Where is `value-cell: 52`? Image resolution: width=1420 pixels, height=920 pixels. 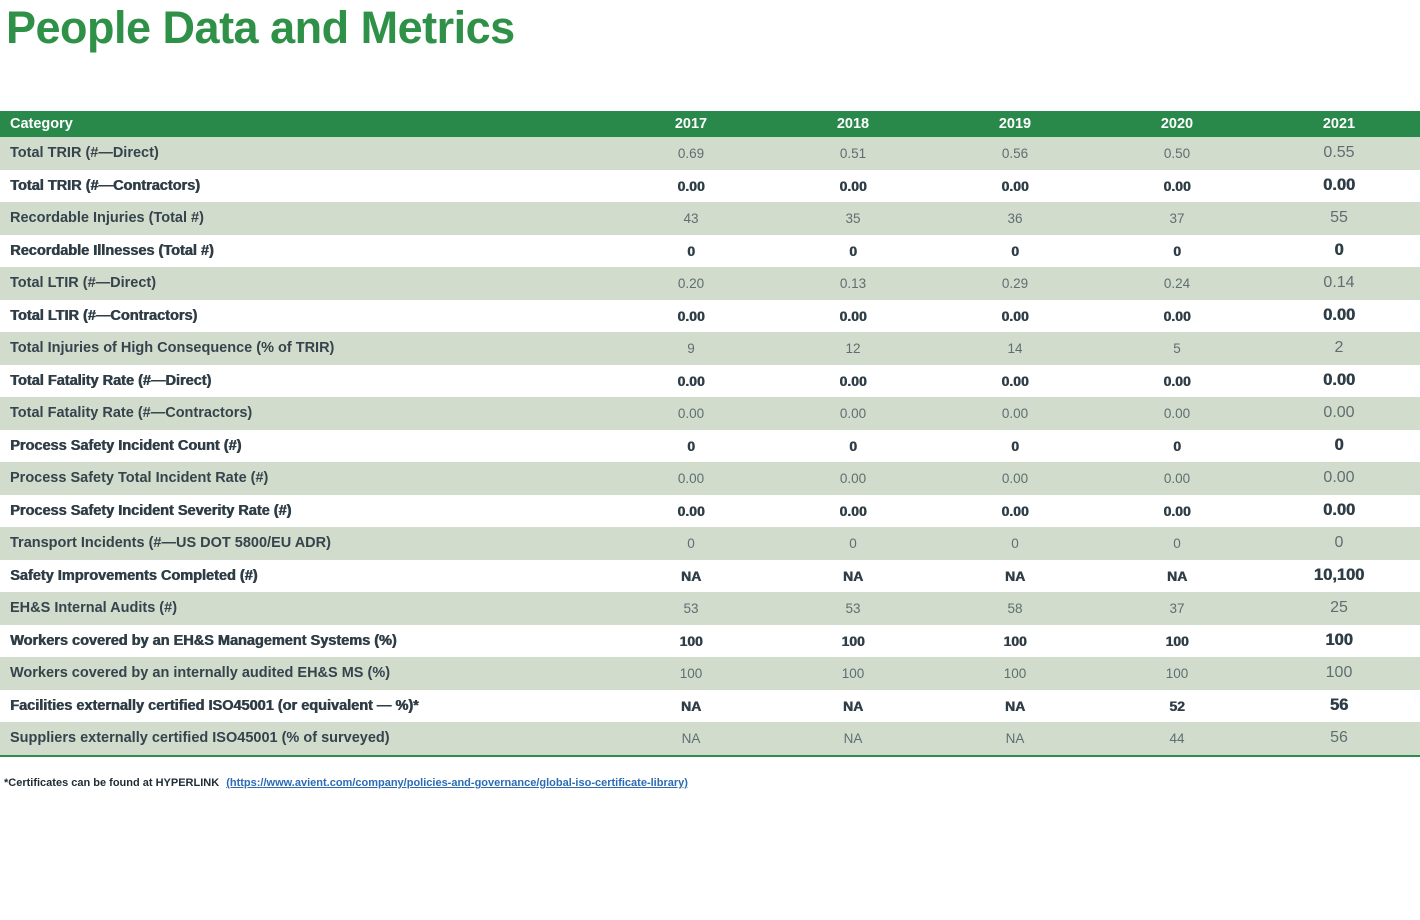
value-cell: 52 is located at coordinates (1177, 705).